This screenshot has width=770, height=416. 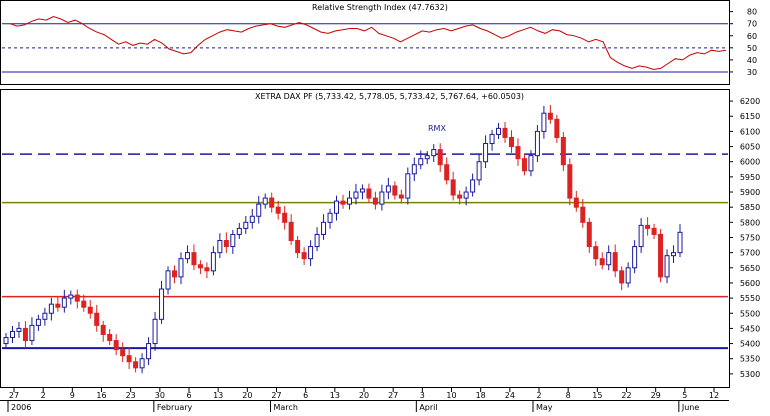 I want to click on price-y-tick-label-5950: 5950, so click(x=750, y=177).